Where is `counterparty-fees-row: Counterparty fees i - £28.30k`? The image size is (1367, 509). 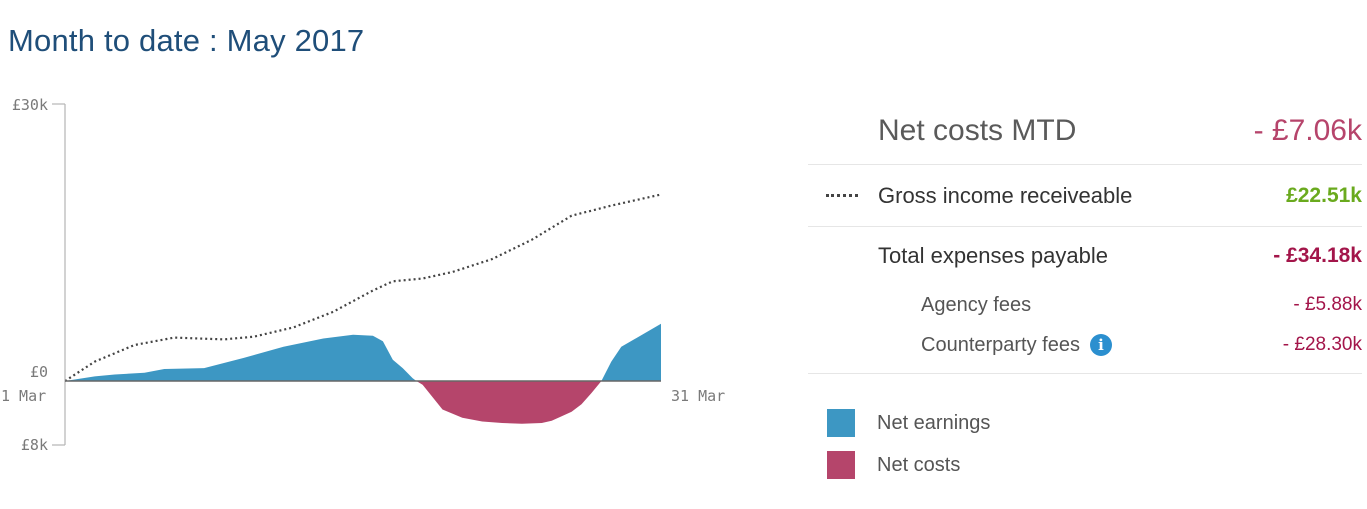 counterparty-fees-row: Counterparty fees i - £28.30k is located at coordinates (1085, 345).